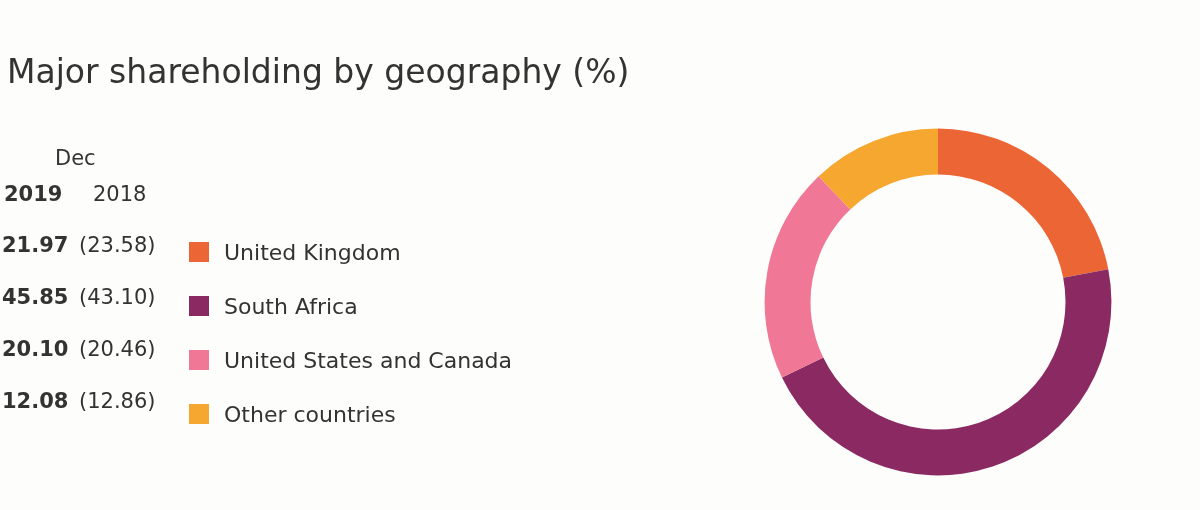 This screenshot has width=1200, height=510. I want to click on chart-title: Major shareholding by geography (%), so click(318, 71).